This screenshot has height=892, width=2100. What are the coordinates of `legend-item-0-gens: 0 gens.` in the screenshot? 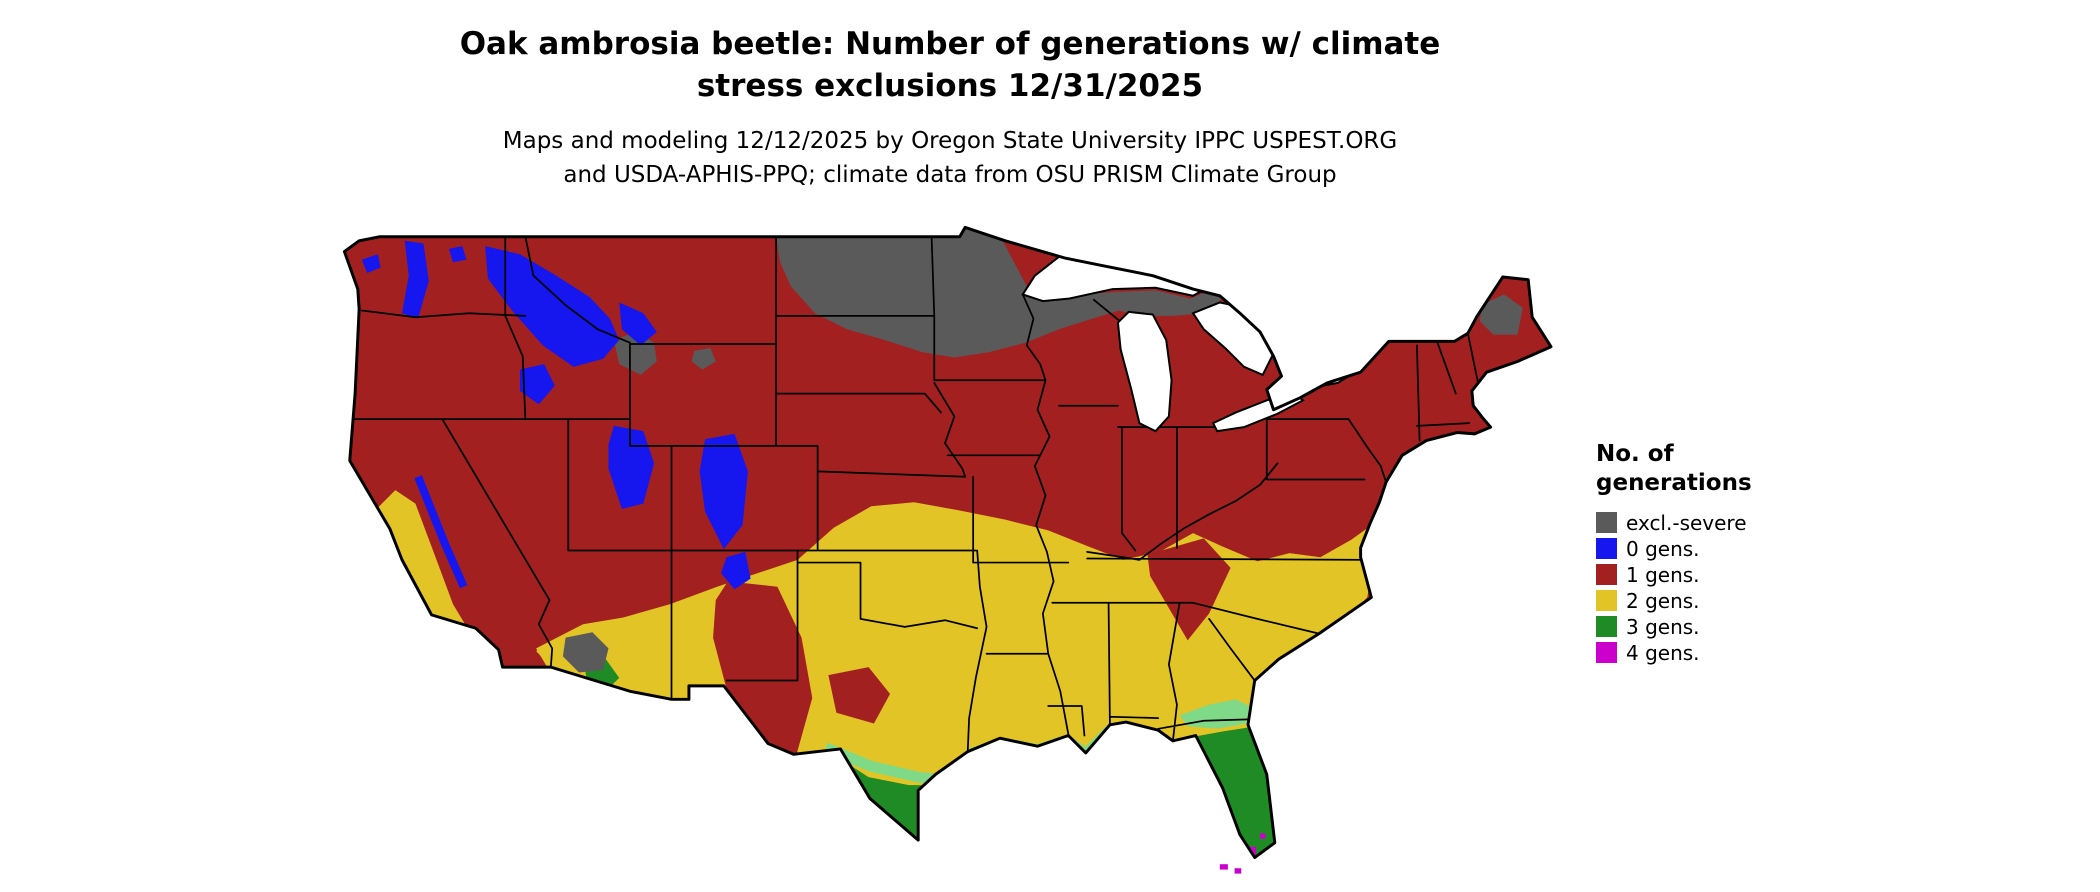 It's located at (1681, 549).